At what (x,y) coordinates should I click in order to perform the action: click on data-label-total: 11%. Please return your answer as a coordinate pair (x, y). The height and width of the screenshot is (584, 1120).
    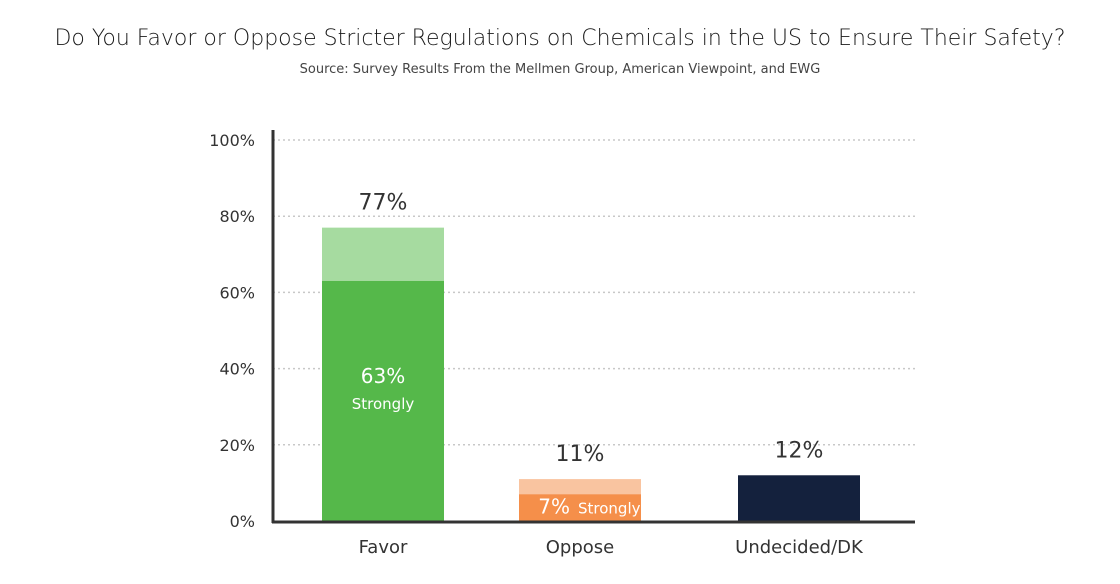
    Looking at the image, I should click on (580, 454).